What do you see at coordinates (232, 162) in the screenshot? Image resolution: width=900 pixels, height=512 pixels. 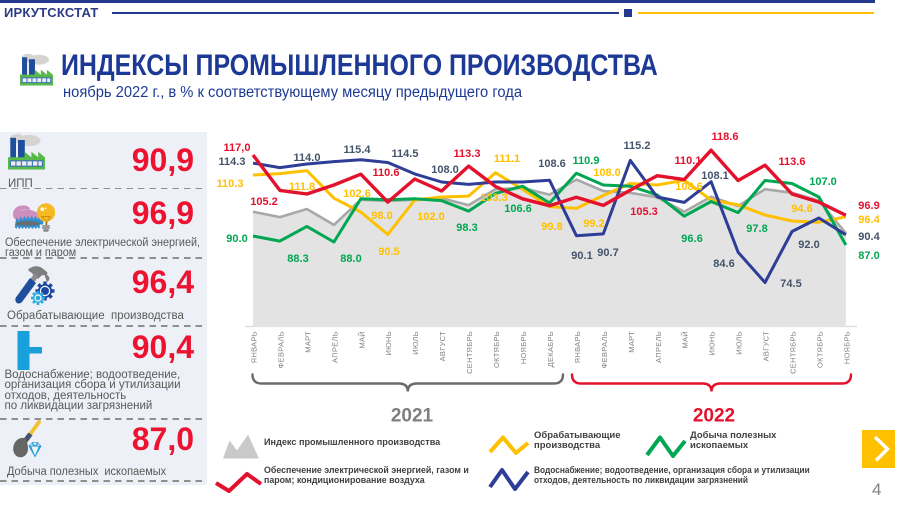 I see `svg-text: 114.3` at bounding box center [232, 162].